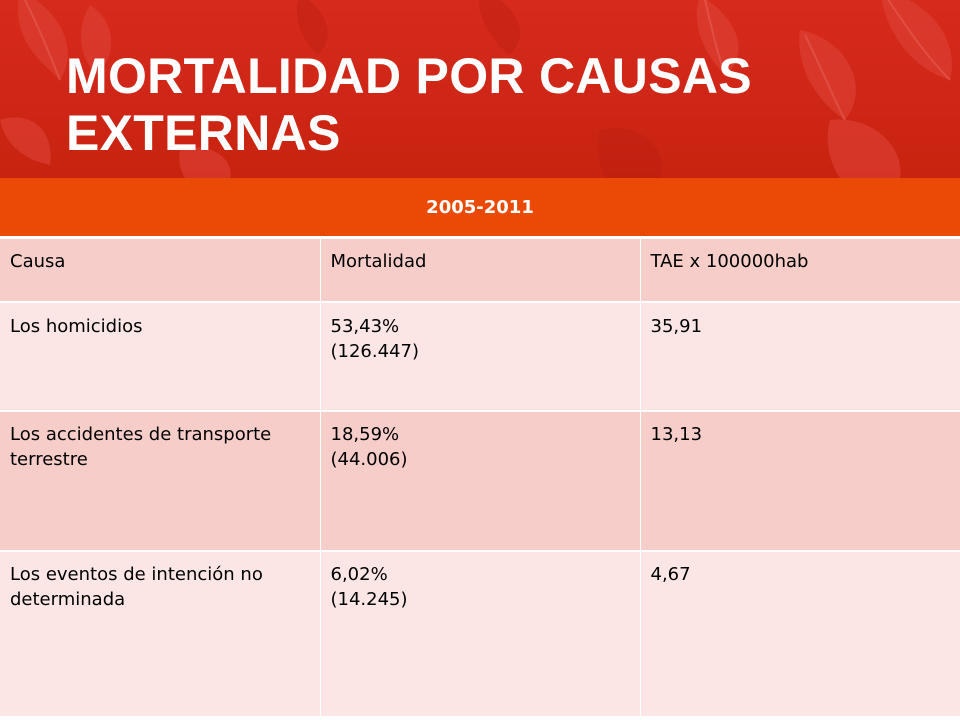 The width and height of the screenshot is (960, 720). What do you see at coordinates (409, 104) in the screenshot?
I see `page-title: MORTALIDAD POR CAUSAS EXTERNAS` at bounding box center [409, 104].